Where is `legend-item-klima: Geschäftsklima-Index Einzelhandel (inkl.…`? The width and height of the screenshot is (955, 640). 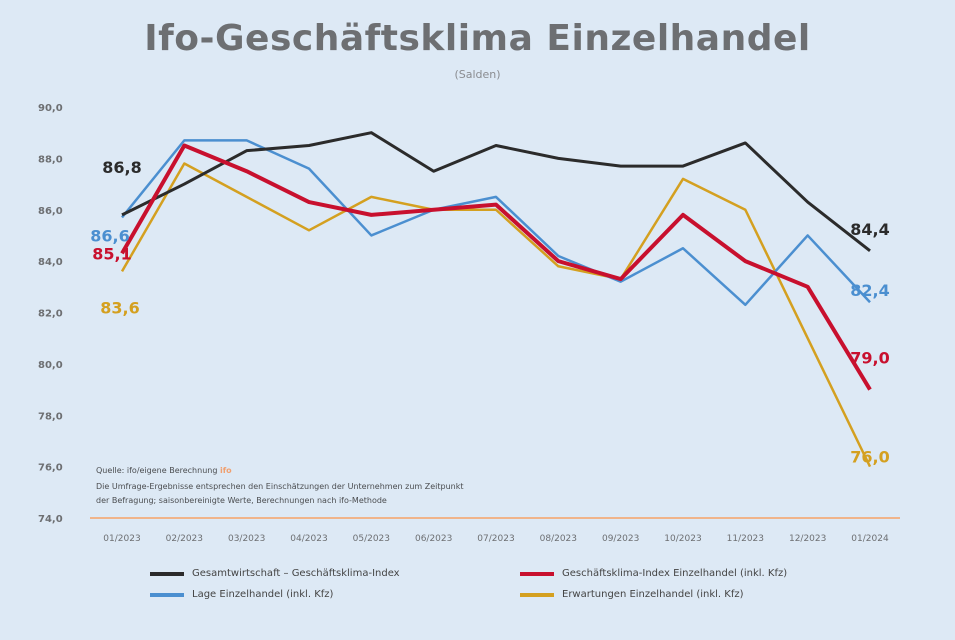
legend-item-klima: Geschäftsklima-Index Einzelhandel (inkl.… is located at coordinates (695, 573).